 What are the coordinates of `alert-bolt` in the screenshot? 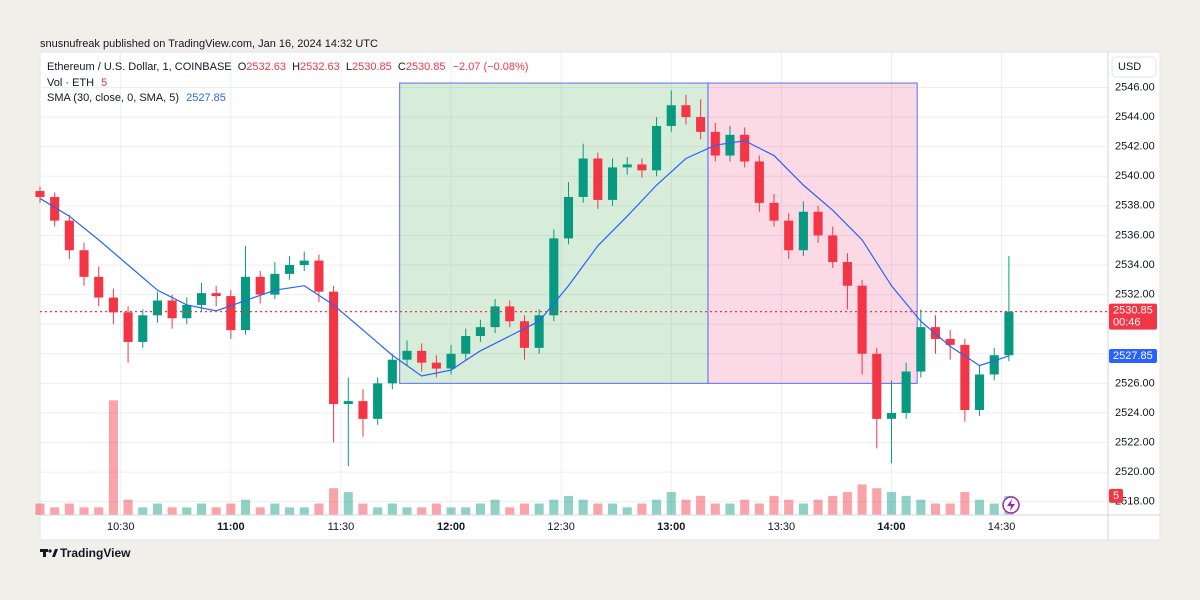 It's located at (1011, 505).